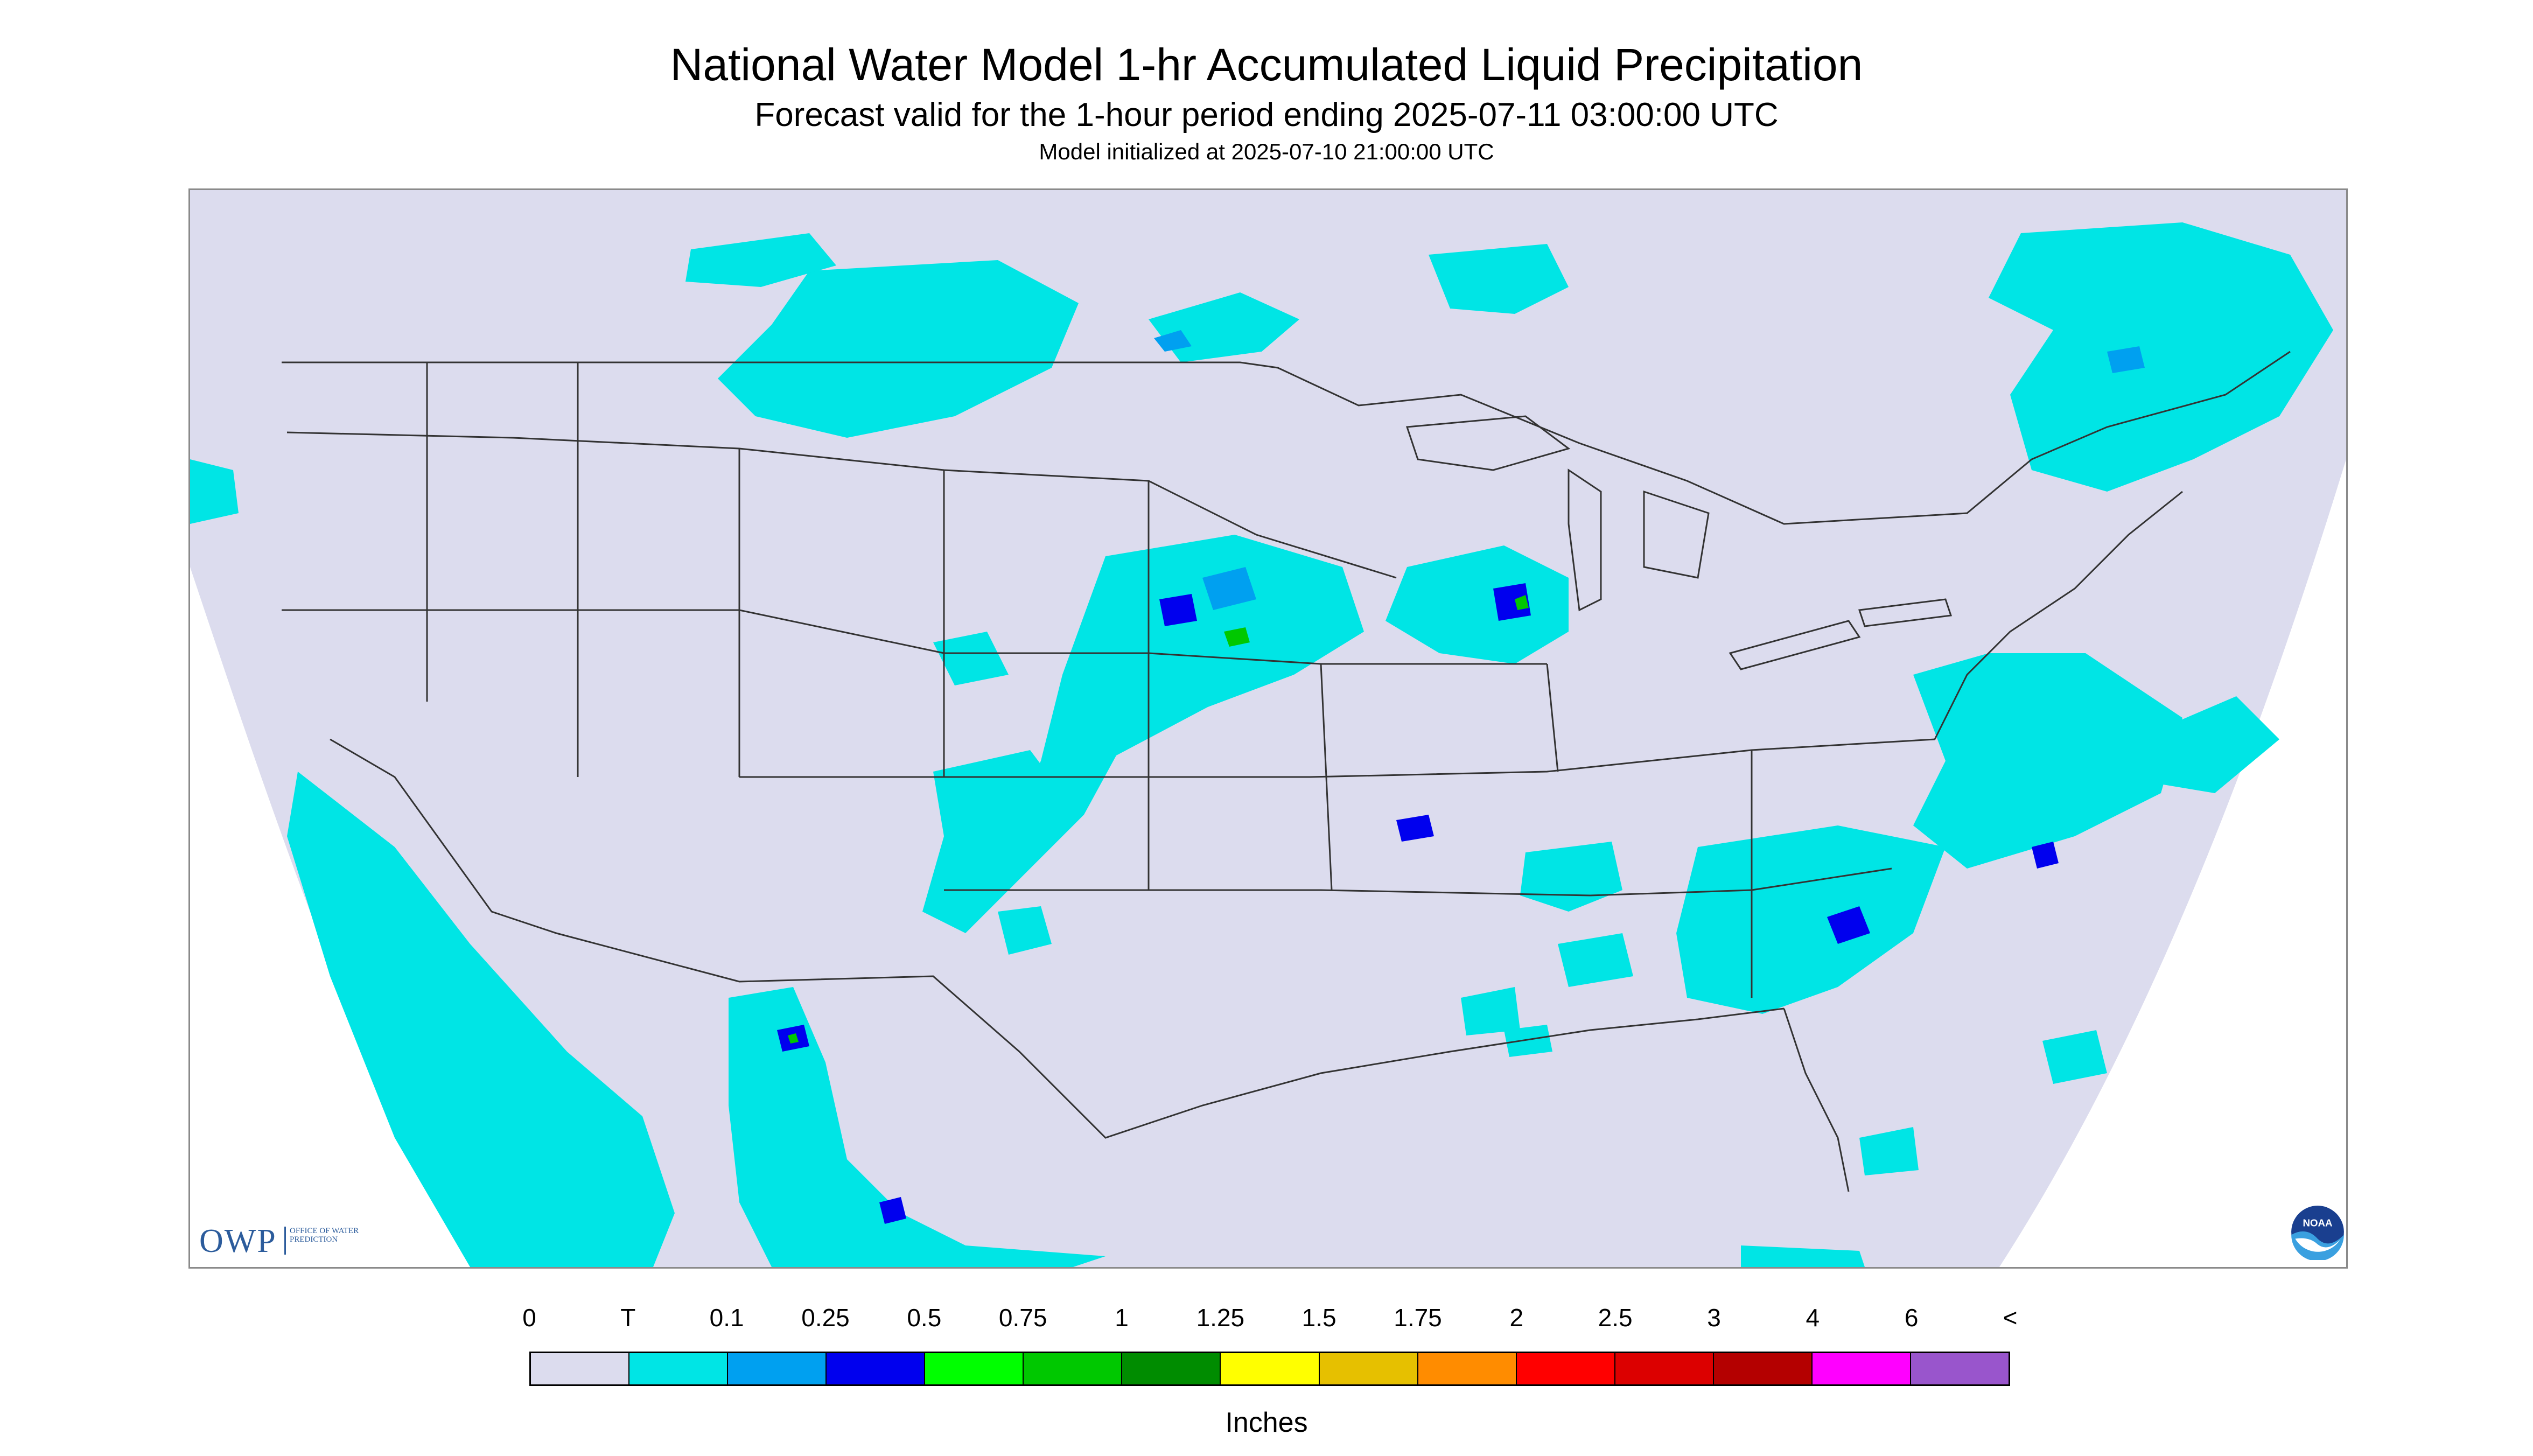  I want to click on precip-mid-atlantic, so click(2047, 761).